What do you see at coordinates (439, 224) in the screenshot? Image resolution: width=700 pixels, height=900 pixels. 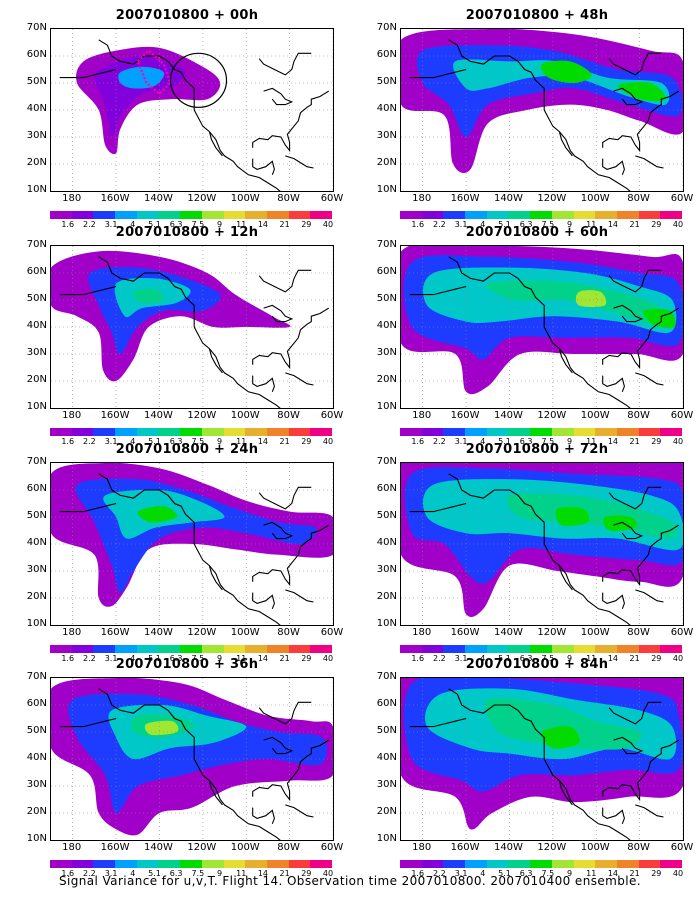 I see `colorbar-label: 2.2` at bounding box center [439, 224].